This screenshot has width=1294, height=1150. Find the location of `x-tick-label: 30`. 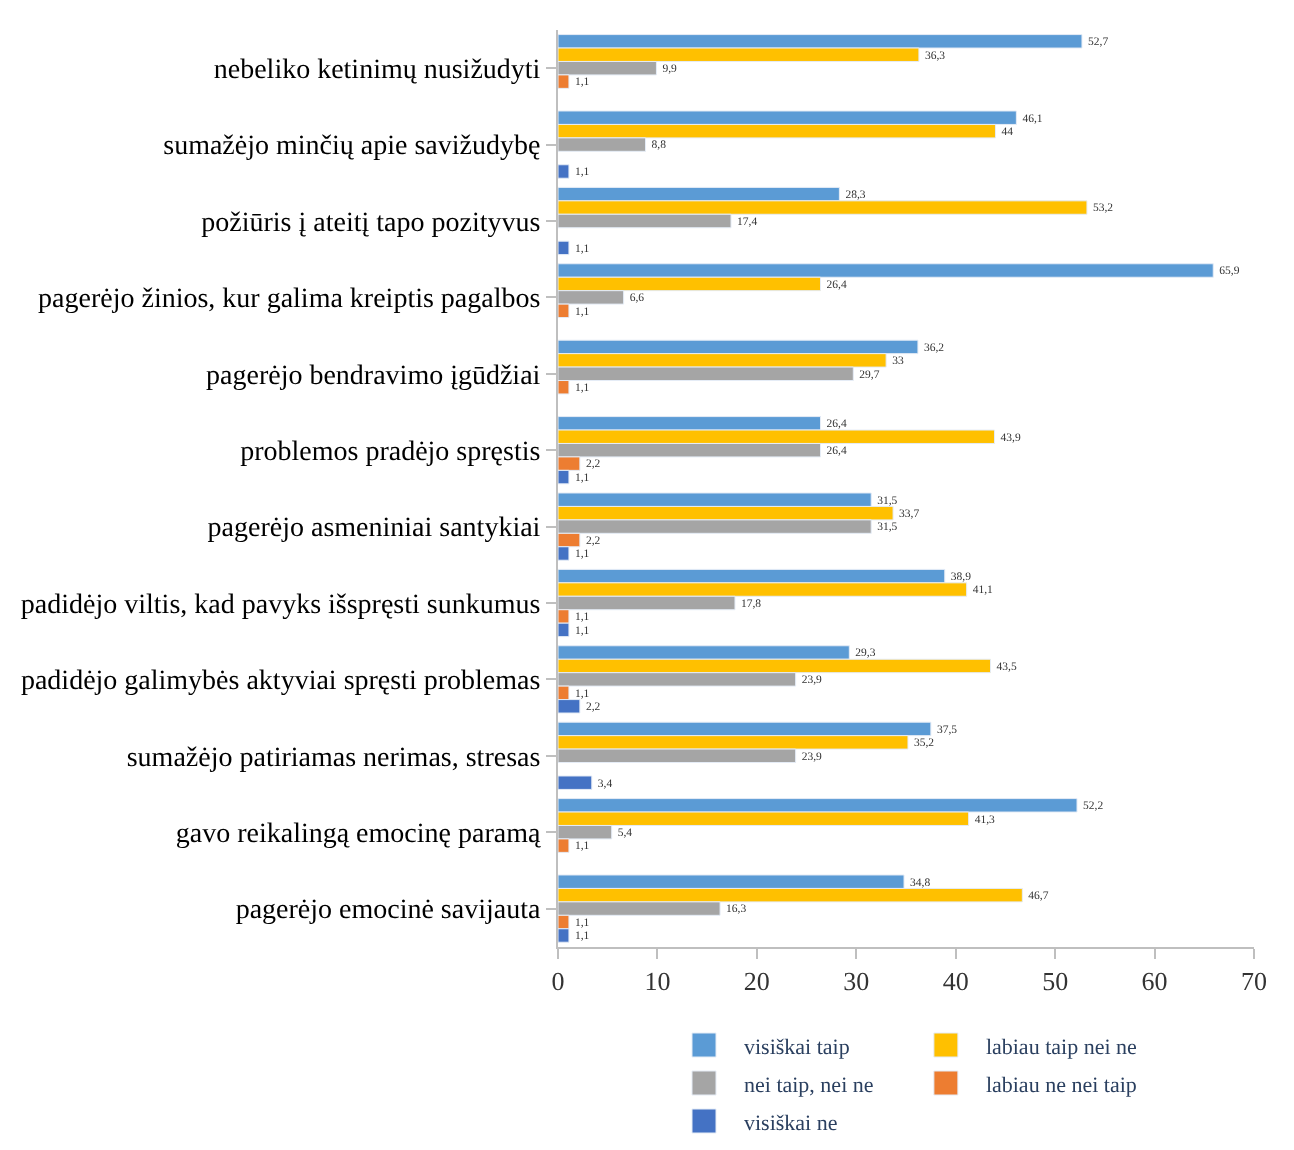

x-tick-label: 30 is located at coordinates (856, 981).